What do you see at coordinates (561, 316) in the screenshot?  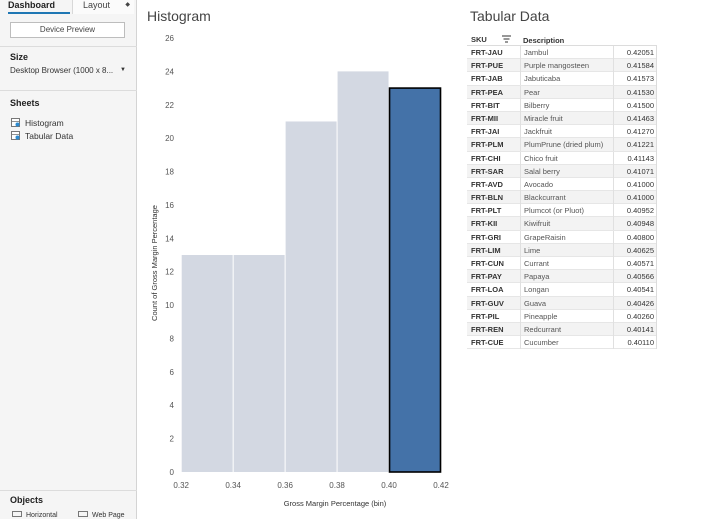 I see `table-row: FRT-PIL Pineapple 0.40260` at bounding box center [561, 316].